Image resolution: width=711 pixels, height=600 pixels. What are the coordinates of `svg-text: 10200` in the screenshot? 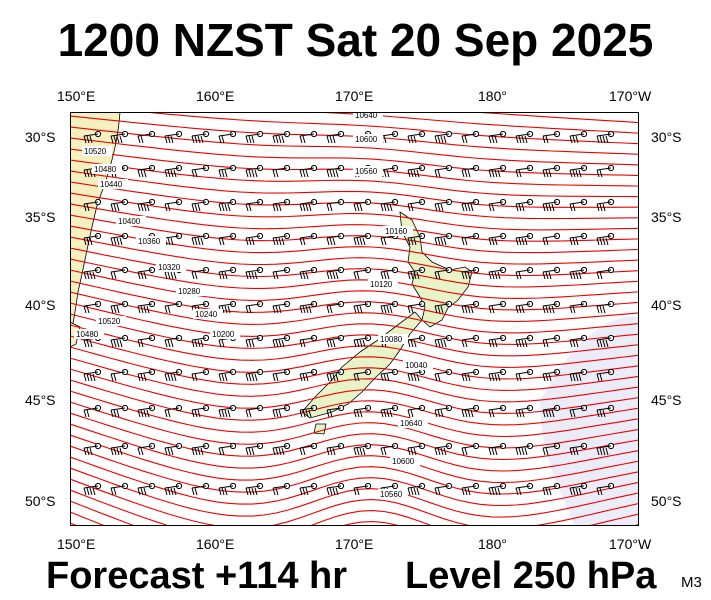 It's located at (223, 334).